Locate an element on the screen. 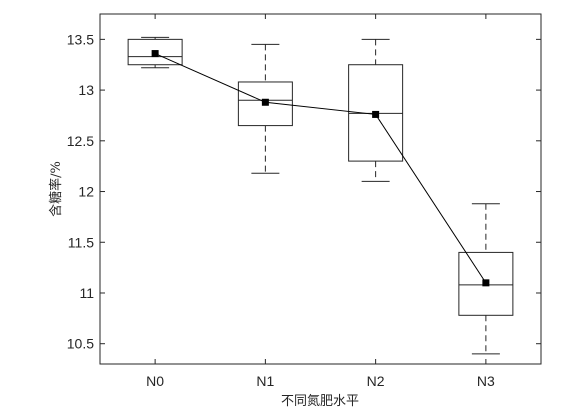 This screenshot has height=412, width=564. x-tick-label: N0 is located at coordinates (155, 381).